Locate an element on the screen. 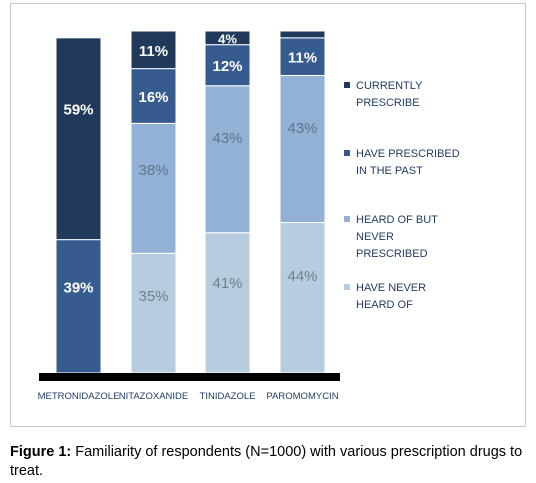 The width and height of the screenshot is (536, 483). legend-entry: CURRENTLY PRESCRIBE is located at coordinates (383, 94).